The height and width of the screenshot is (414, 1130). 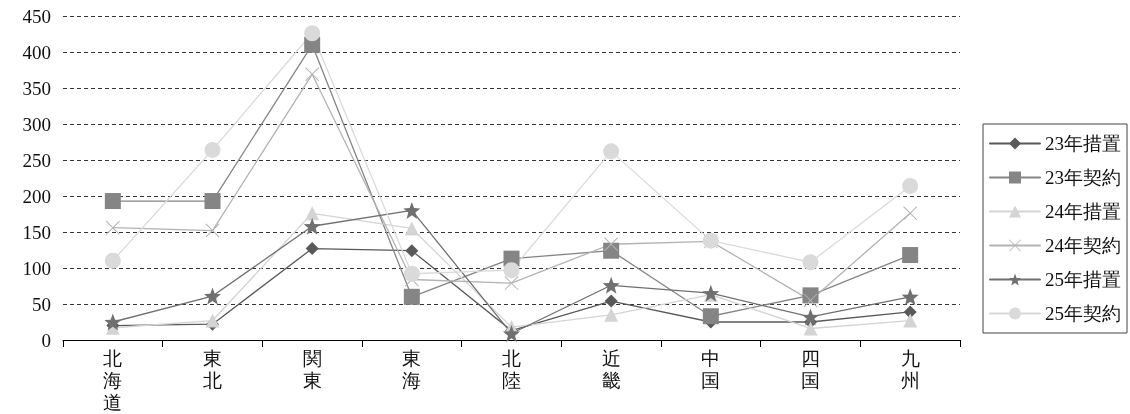 What do you see at coordinates (36, 232) in the screenshot?
I see `y-tick-label: 150` at bounding box center [36, 232].